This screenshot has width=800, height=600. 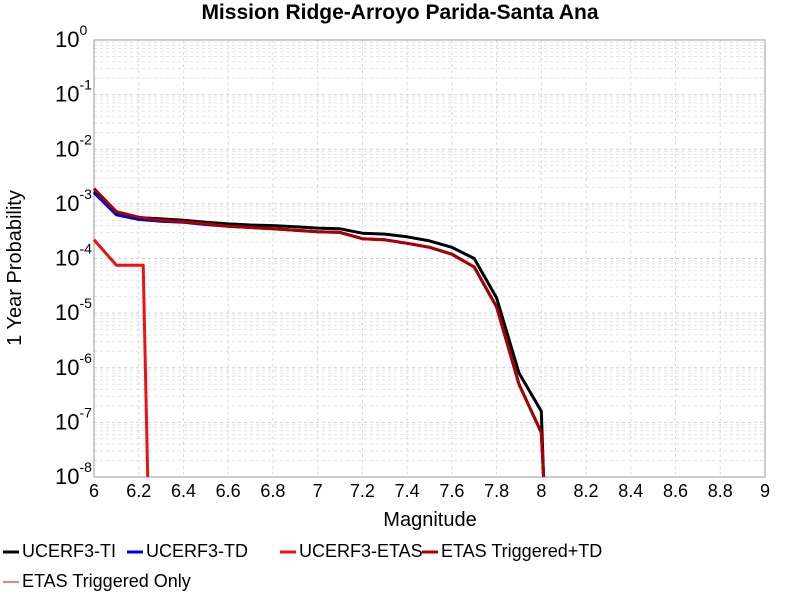 I want to click on x-tick-label: 6.8, so click(x=272, y=491).